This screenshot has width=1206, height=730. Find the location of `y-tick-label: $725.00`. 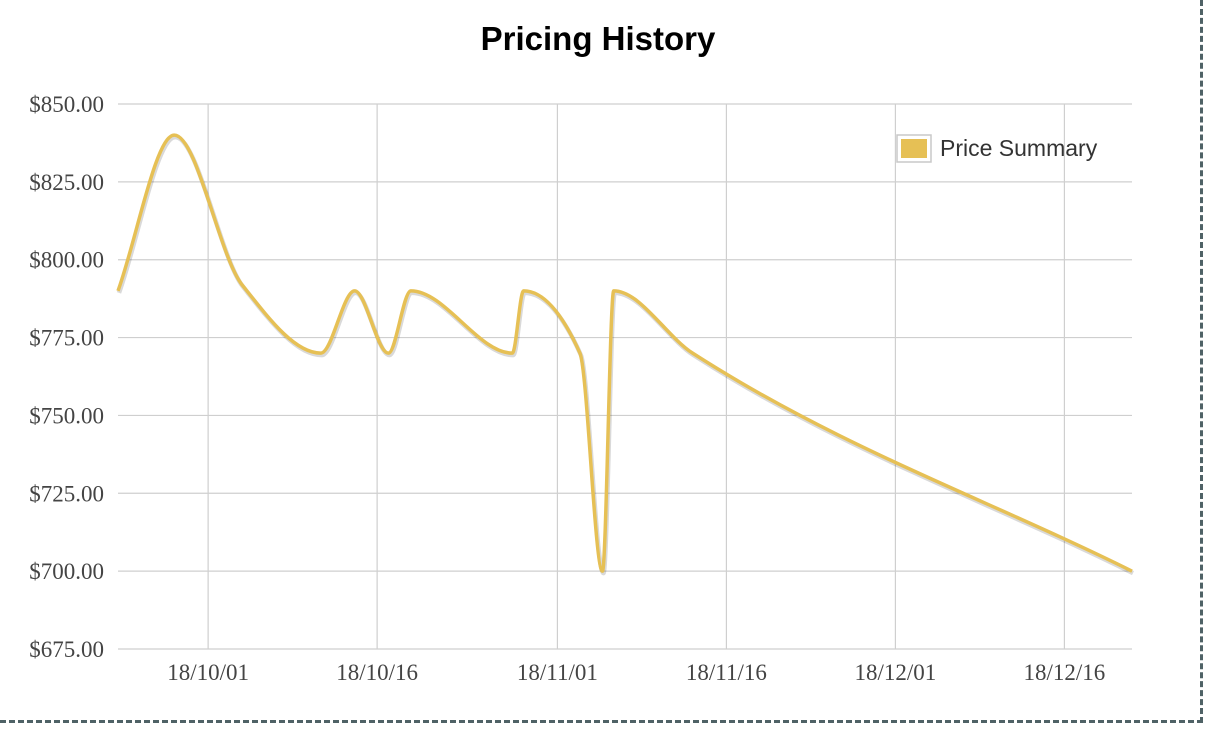

y-tick-label: $725.00 is located at coordinates (66, 493).